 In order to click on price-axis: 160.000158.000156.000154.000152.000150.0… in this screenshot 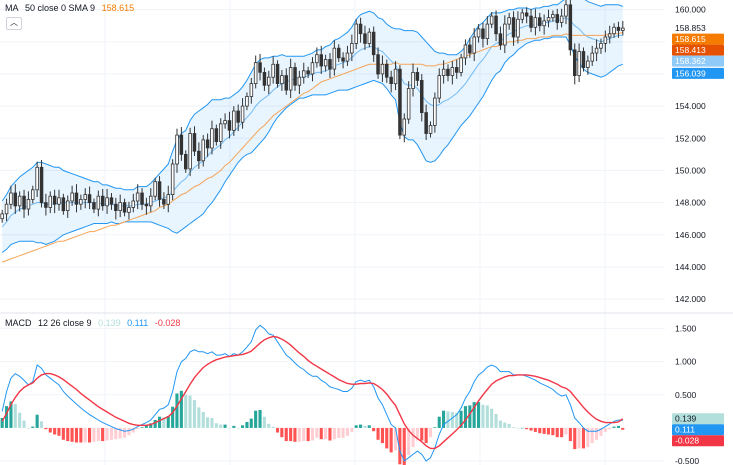, I will do `click(698, 154)`.